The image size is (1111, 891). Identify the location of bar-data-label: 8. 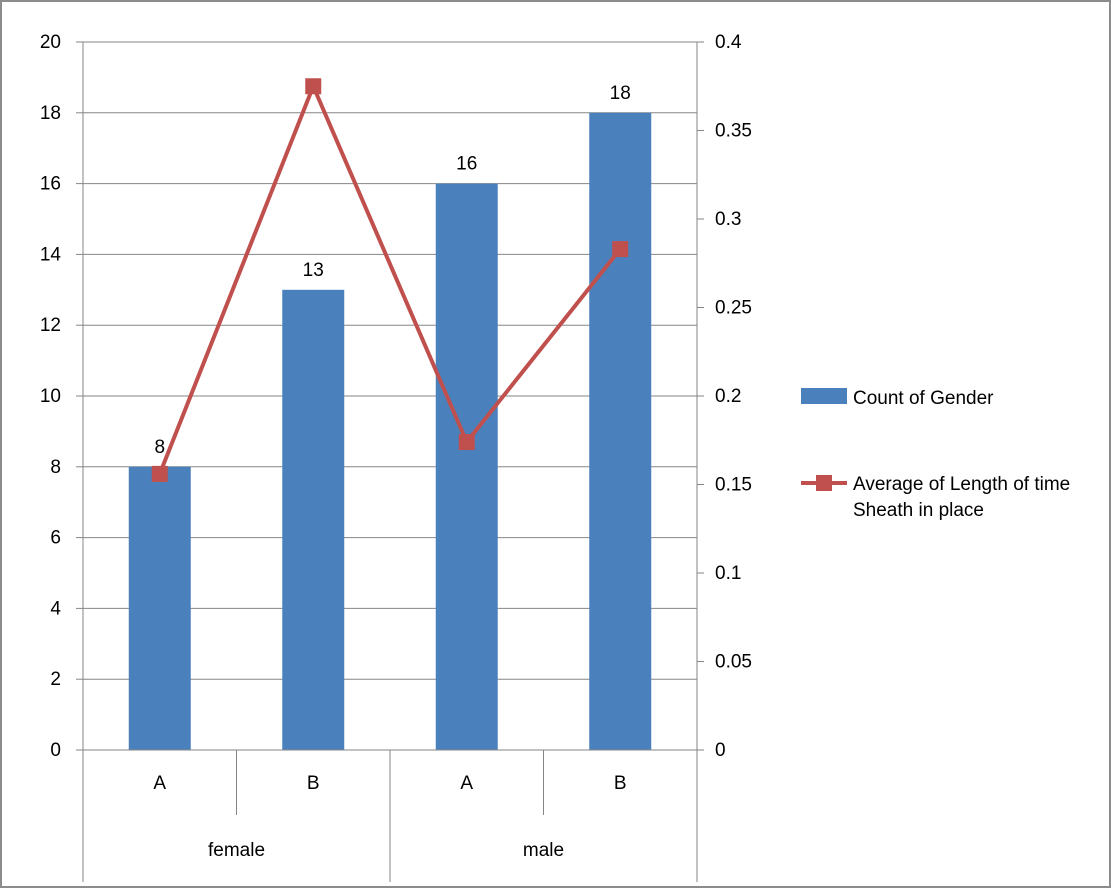
(159, 447).